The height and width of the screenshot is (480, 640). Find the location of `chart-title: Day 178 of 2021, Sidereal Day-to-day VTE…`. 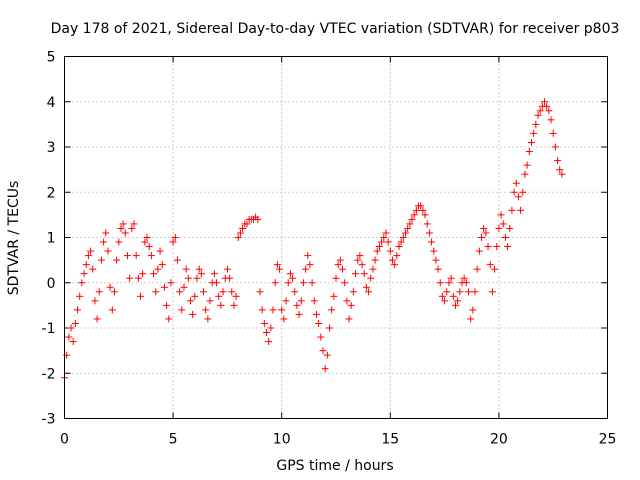

chart-title: Day 178 of 2021, Sidereal Day-to-day VTE… is located at coordinates (335, 29).